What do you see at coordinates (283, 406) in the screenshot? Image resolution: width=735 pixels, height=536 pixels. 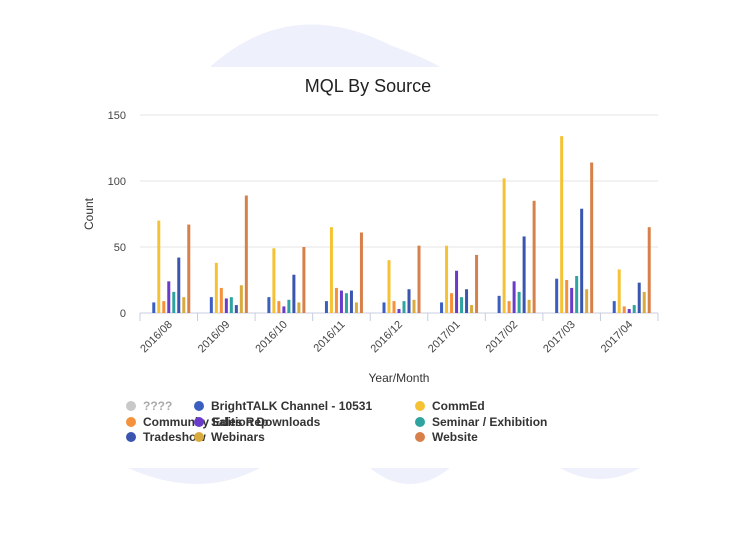 I see `legend-item: BrightTALK Channel - 10531` at bounding box center [283, 406].